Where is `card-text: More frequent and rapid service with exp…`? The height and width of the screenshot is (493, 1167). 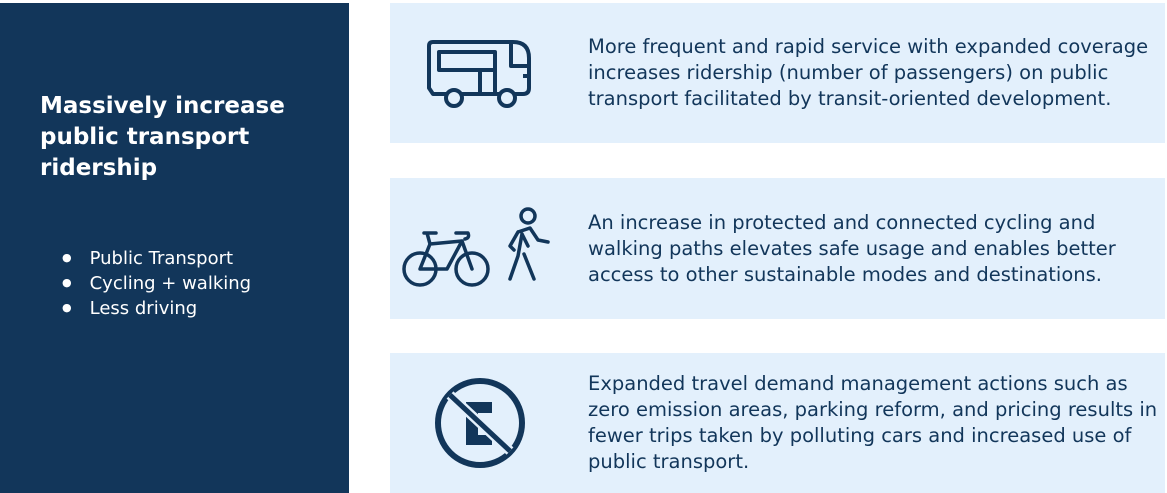 card-text: More frequent and rapid service with exp… is located at coordinates (868, 72).